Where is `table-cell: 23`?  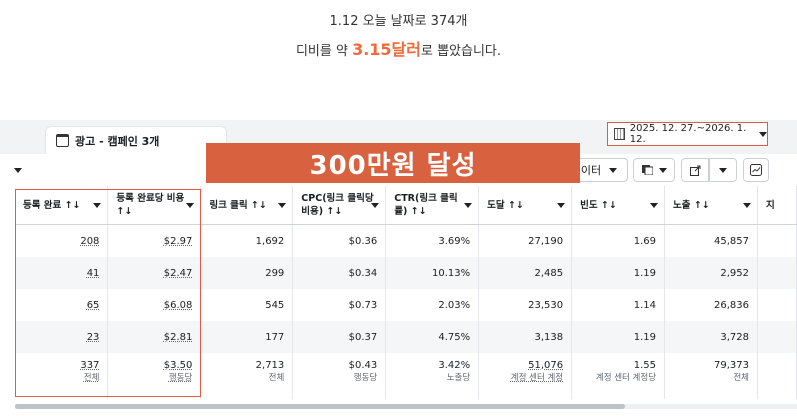 table-cell: 23 is located at coordinates (62, 337).